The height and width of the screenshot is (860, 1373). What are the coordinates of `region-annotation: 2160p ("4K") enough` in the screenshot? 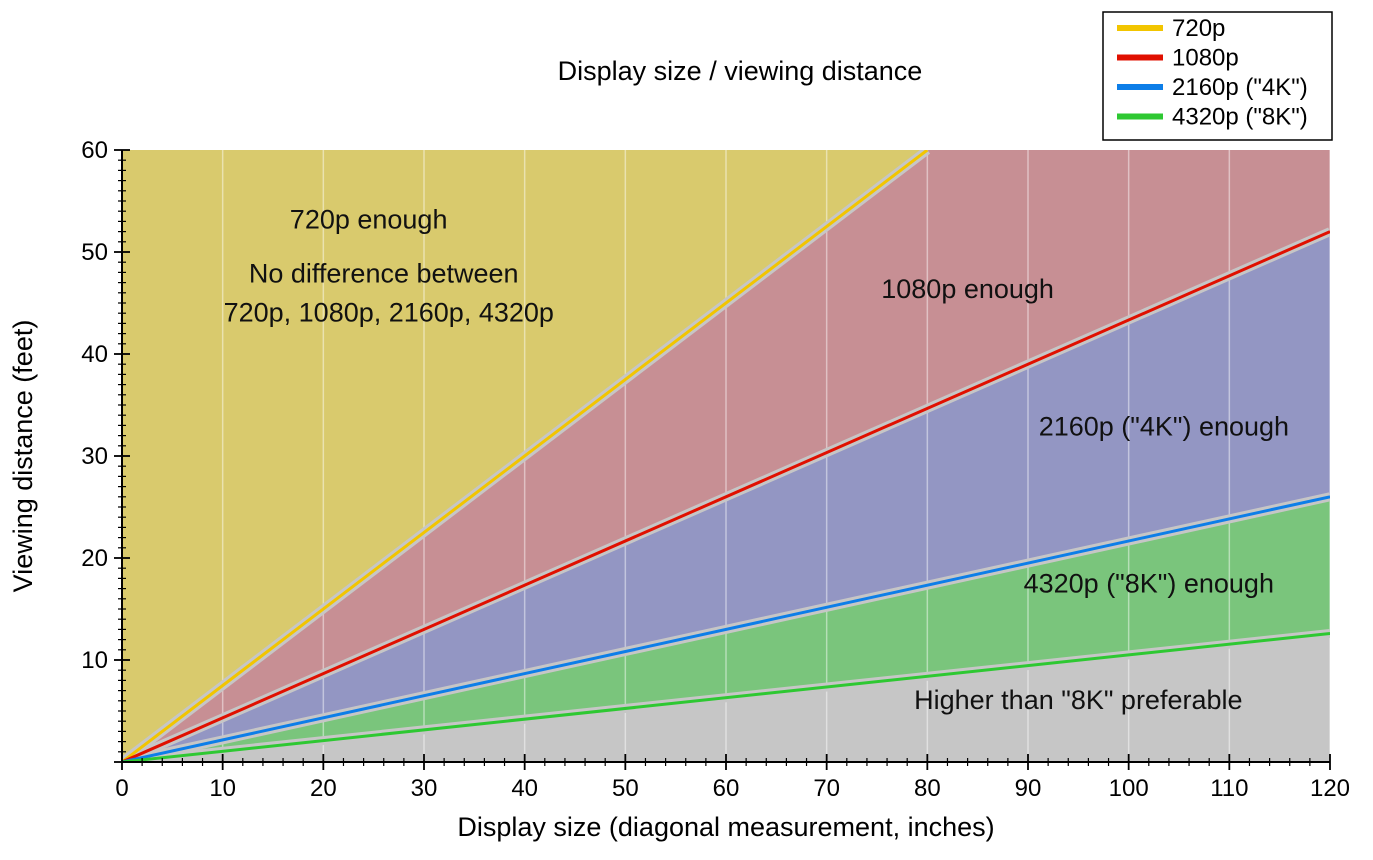 It's located at (1164, 427).